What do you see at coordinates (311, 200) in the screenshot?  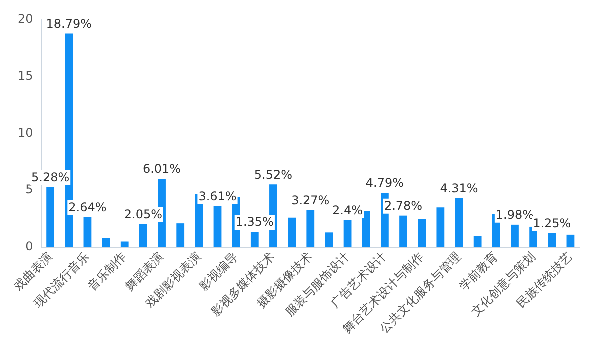 I see `data-label: 3.27%` at bounding box center [311, 200].